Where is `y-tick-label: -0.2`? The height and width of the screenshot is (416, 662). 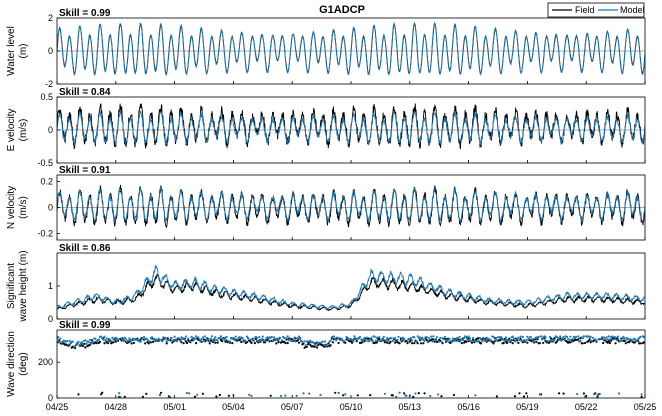
y-tick-label: -0.2 is located at coordinates (45, 234).